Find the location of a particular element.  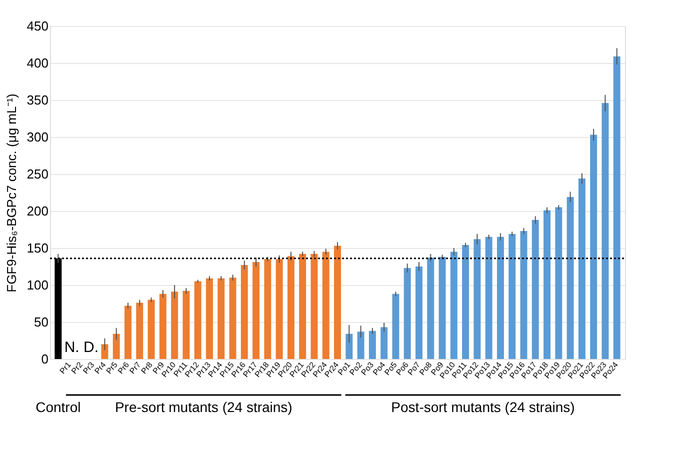

y-tick-label: 300 is located at coordinates (37, 137).